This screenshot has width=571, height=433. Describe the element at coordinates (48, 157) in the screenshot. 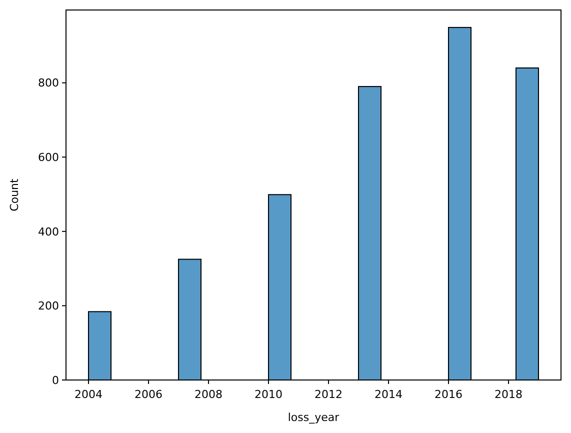

I see `y-tick-label: 600` at that location.